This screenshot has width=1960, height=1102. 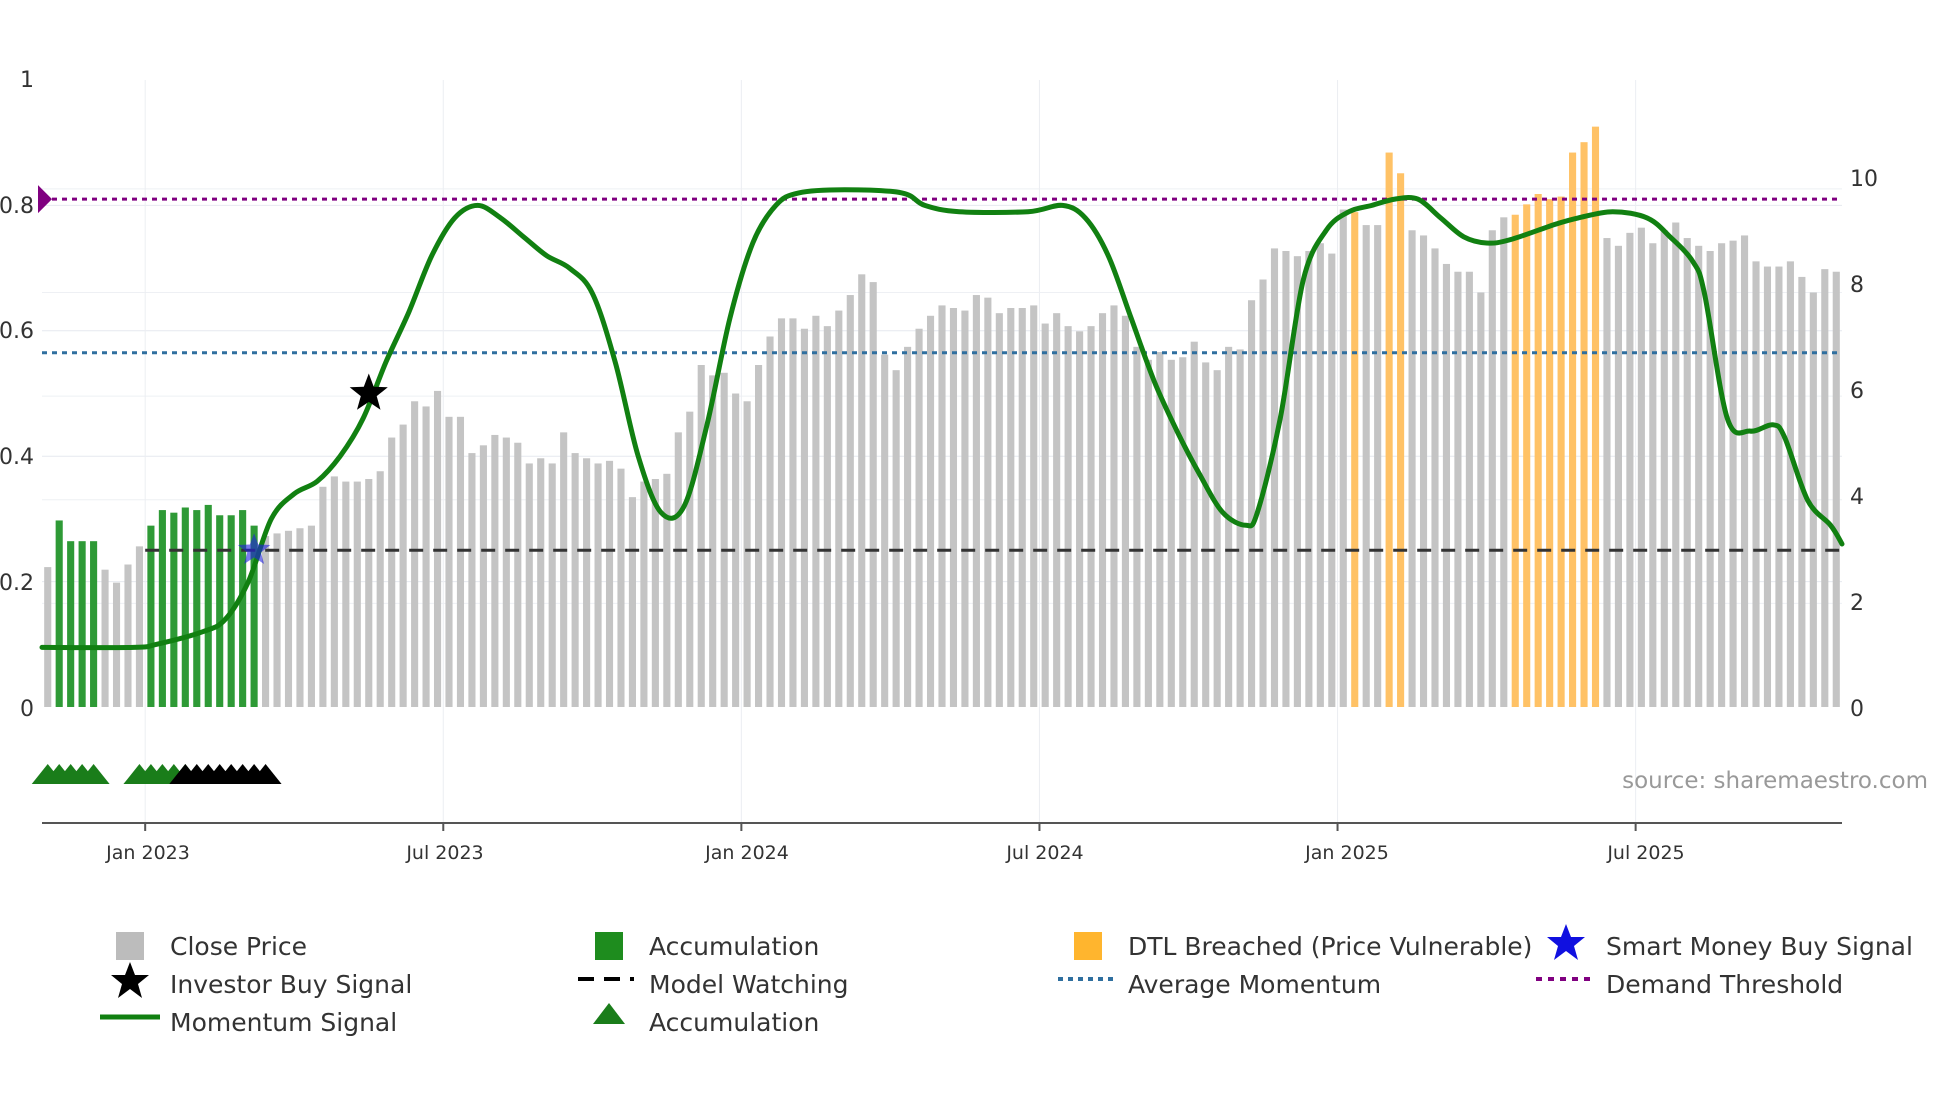 I want to click on x-tick-2: Jan 2024, so click(x=746, y=853).